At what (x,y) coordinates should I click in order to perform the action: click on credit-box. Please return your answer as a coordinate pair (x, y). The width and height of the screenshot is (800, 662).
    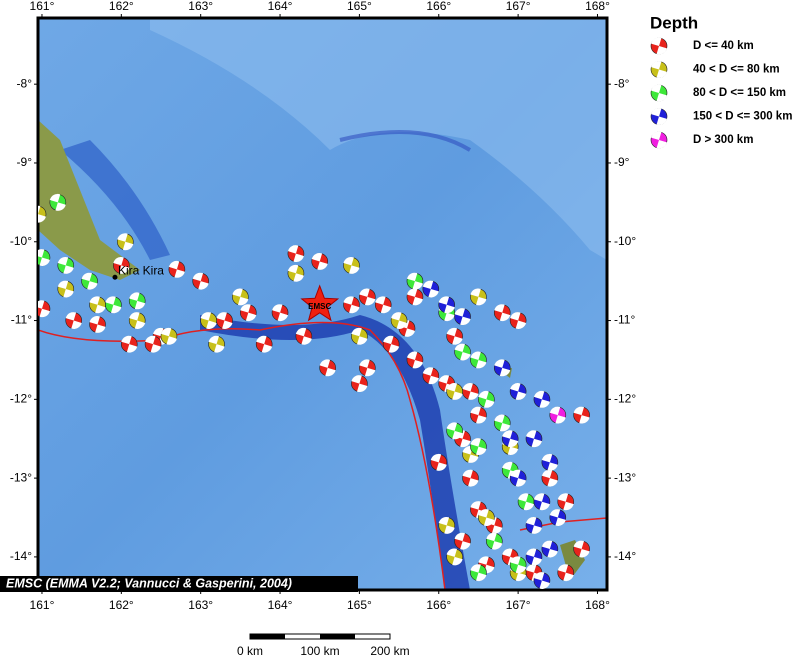
    Looking at the image, I should click on (179, 584).